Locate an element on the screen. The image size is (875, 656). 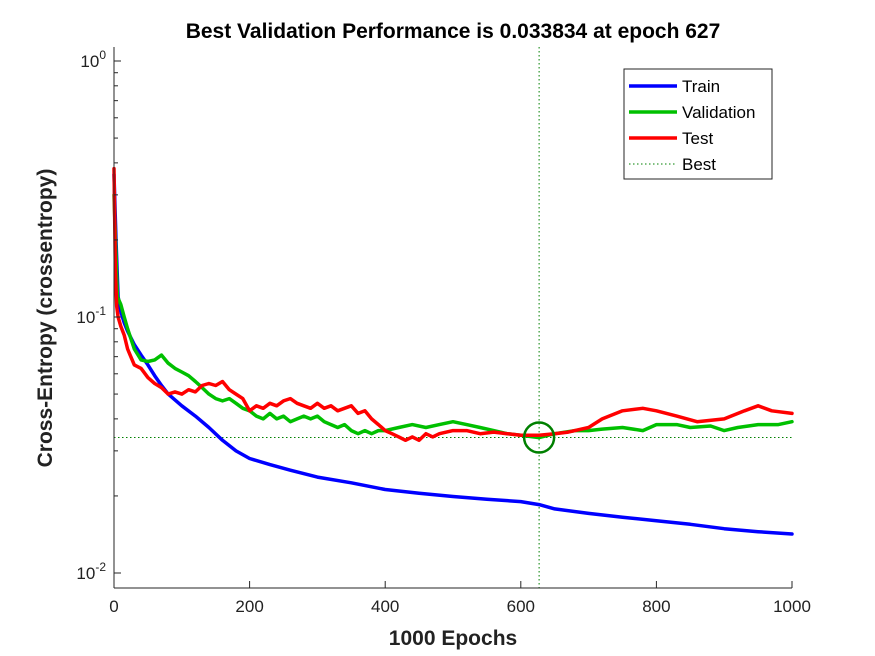
x-tick-label: 1000 is located at coordinates (792, 606).